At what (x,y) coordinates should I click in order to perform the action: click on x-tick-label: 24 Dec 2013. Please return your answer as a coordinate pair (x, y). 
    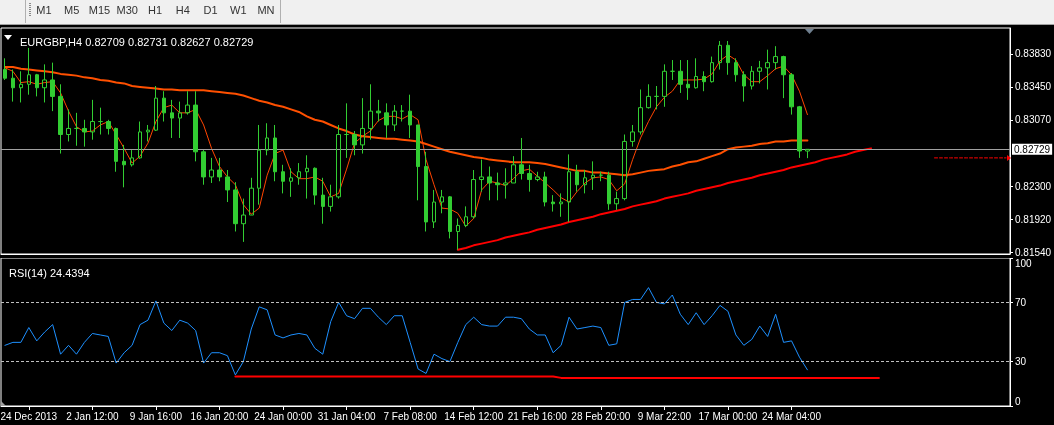
    Looking at the image, I should click on (29, 416).